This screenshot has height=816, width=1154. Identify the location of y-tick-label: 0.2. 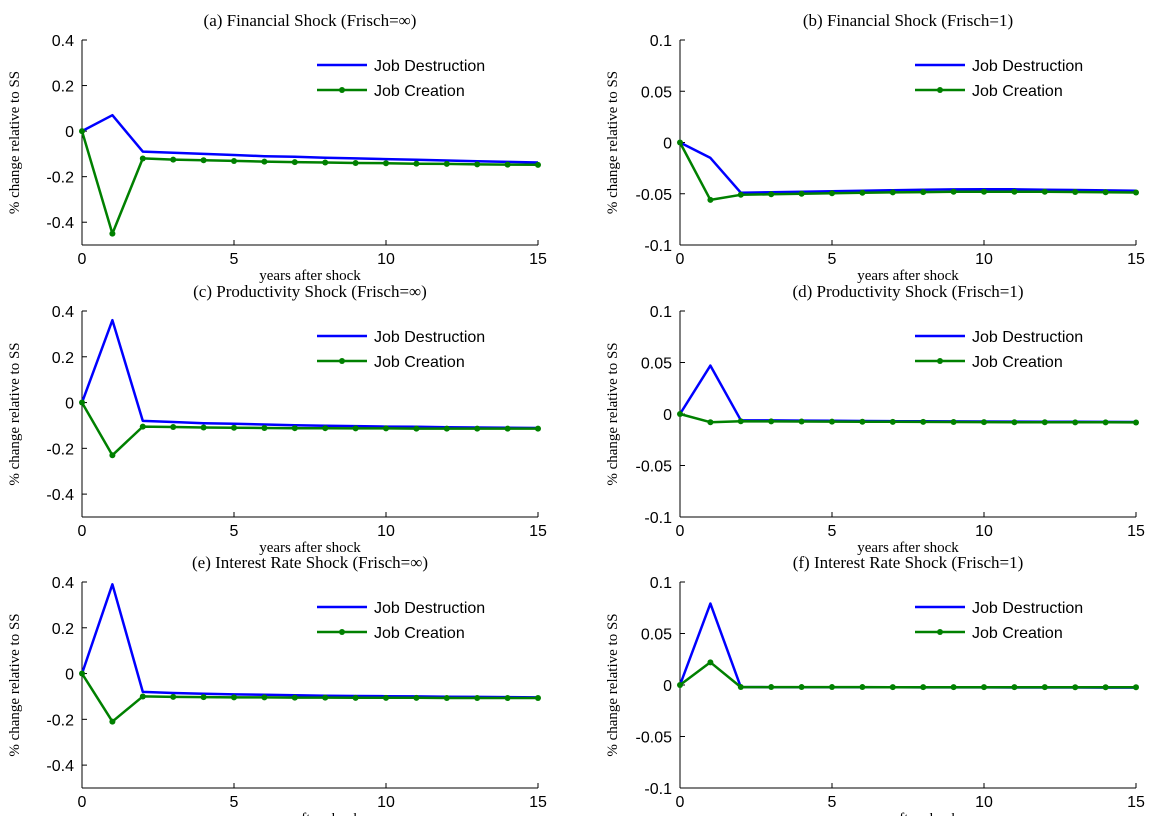
(63, 87).